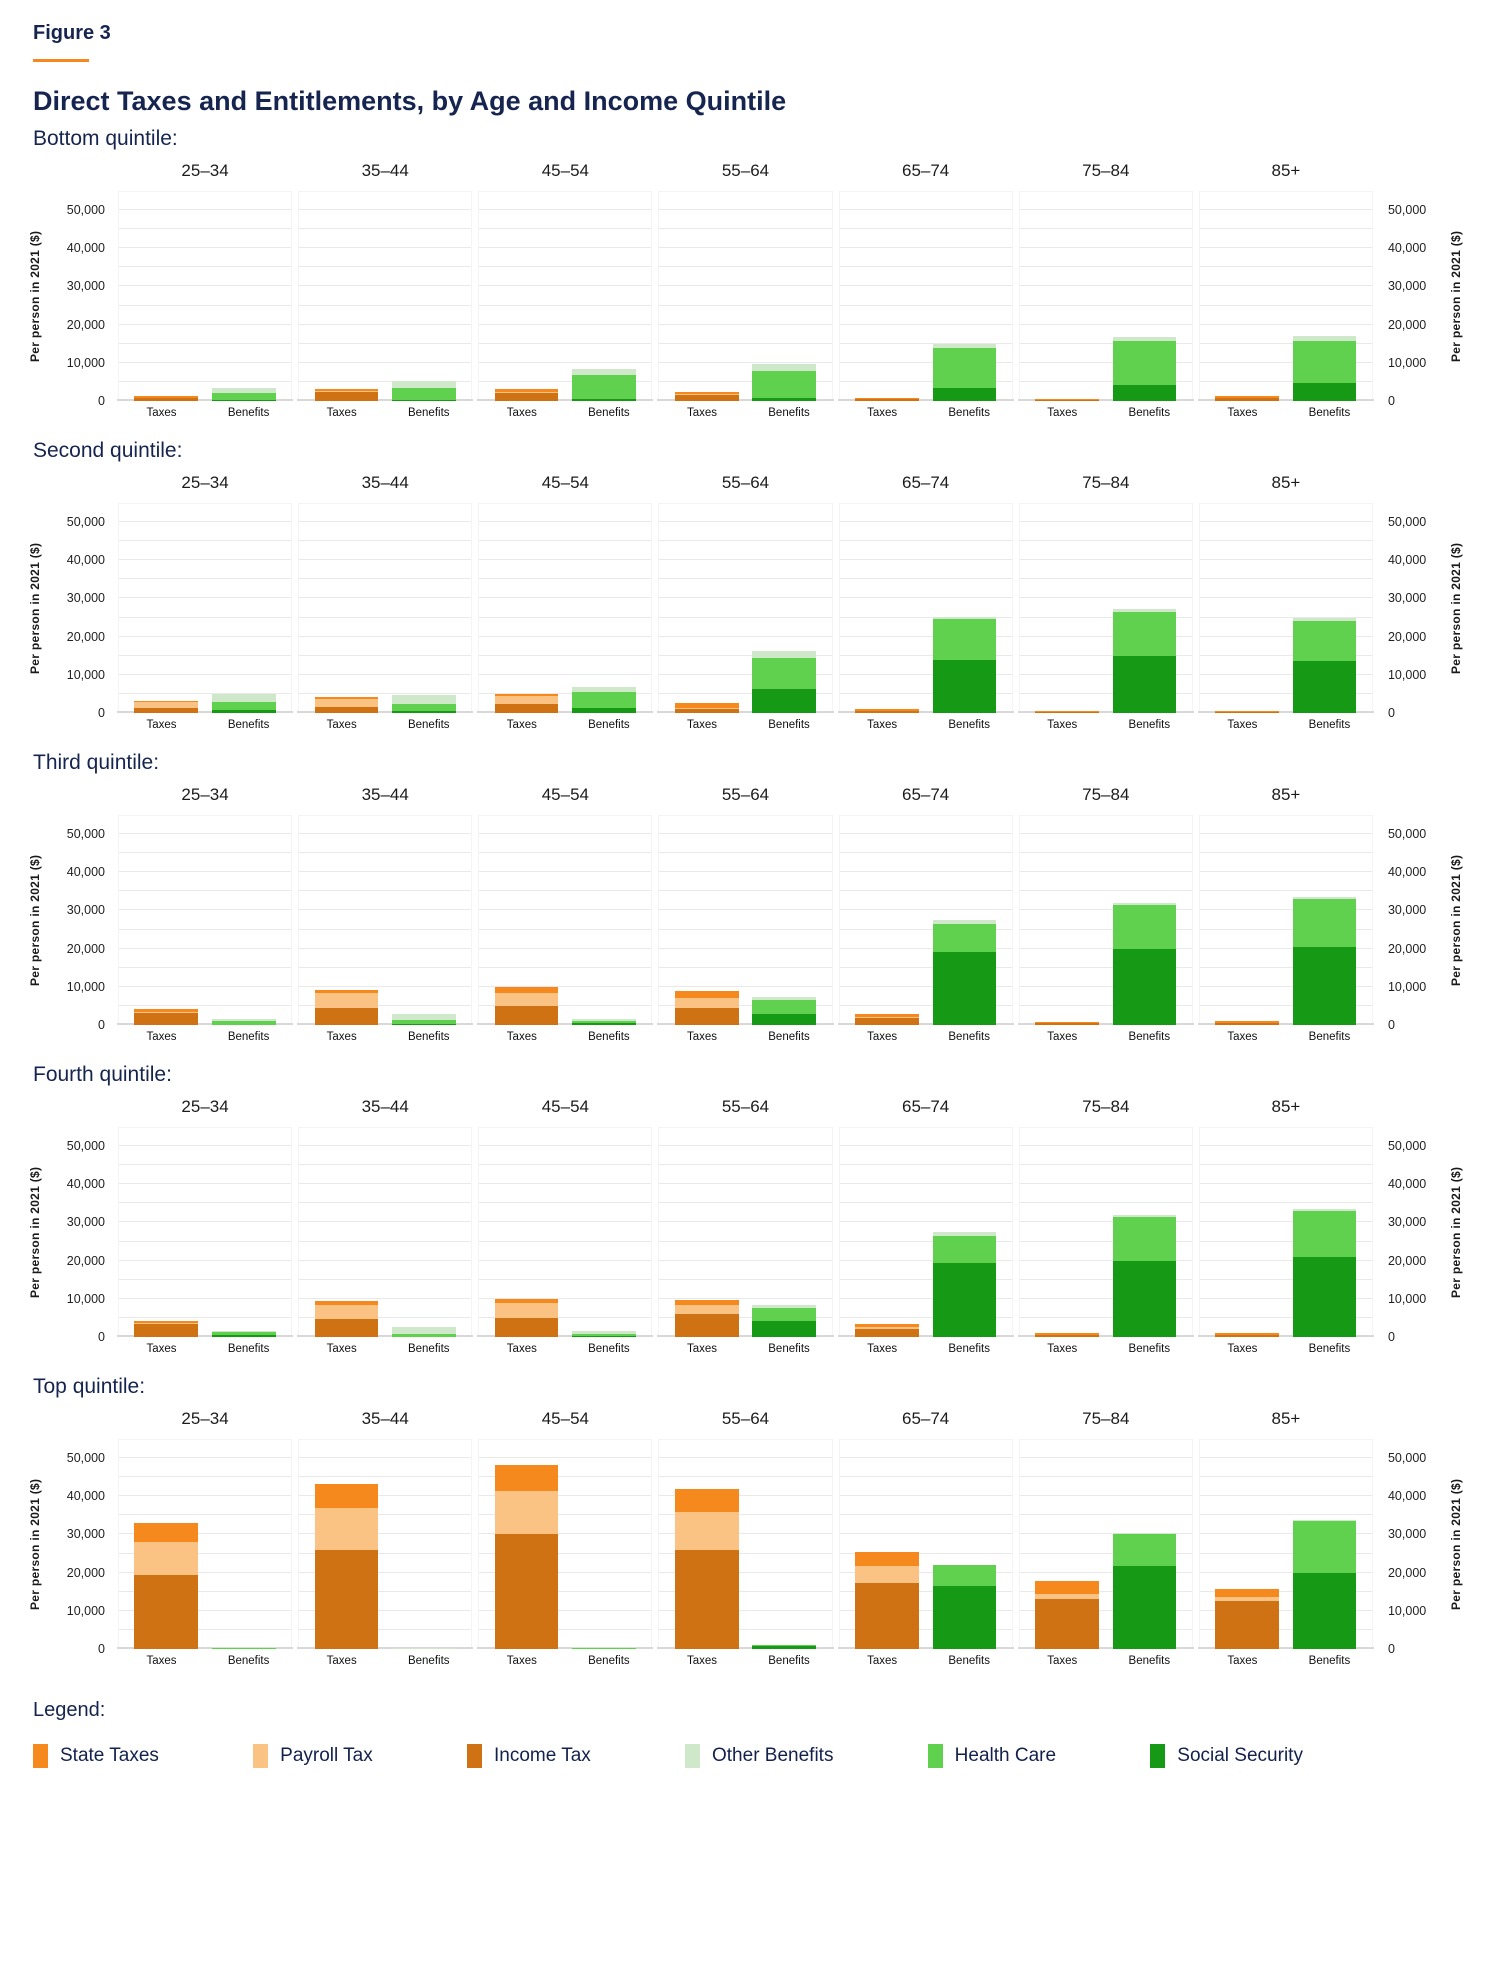 This screenshot has width=1494, height=1987. What do you see at coordinates (1455, 920) in the screenshot?
I see `y-axis-title-right: Per person in 2021 ($)` at bounding box center [1455, 920].